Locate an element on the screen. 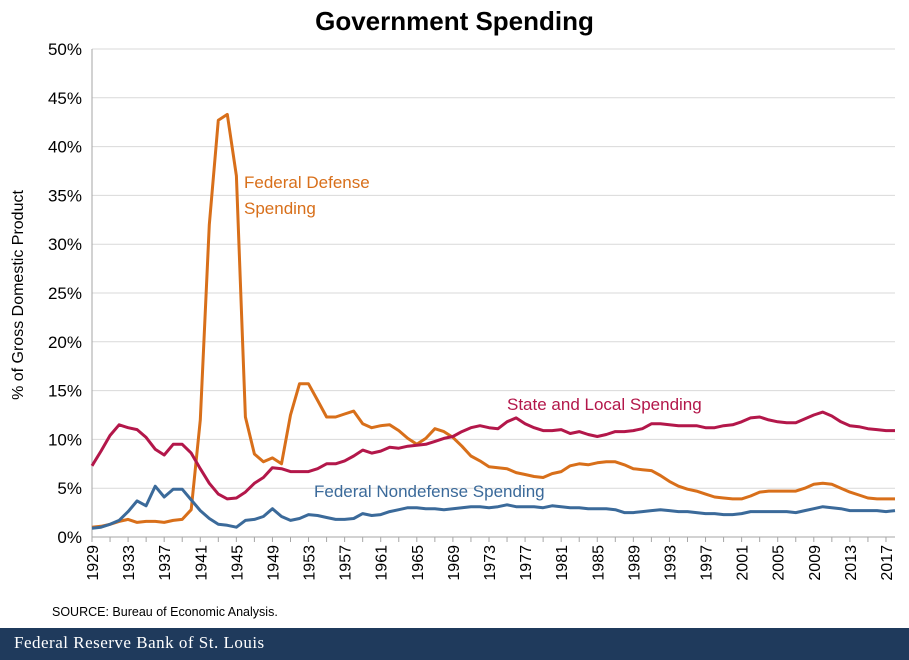  series-label-federal-defense-spending: Federal Defense is located at coordinates (307, 182).